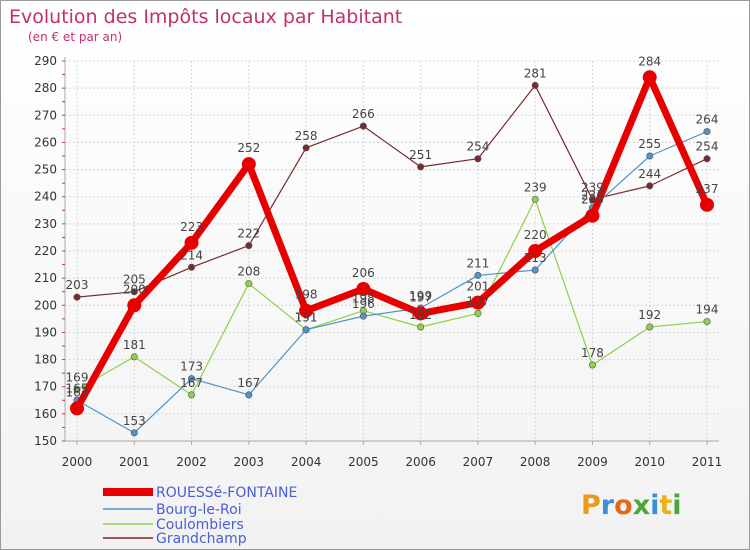 The width and height of the screenshot is (750, 550). I want to click on legend-item: ROUESSé-FONTAINE, so click(200, 493).